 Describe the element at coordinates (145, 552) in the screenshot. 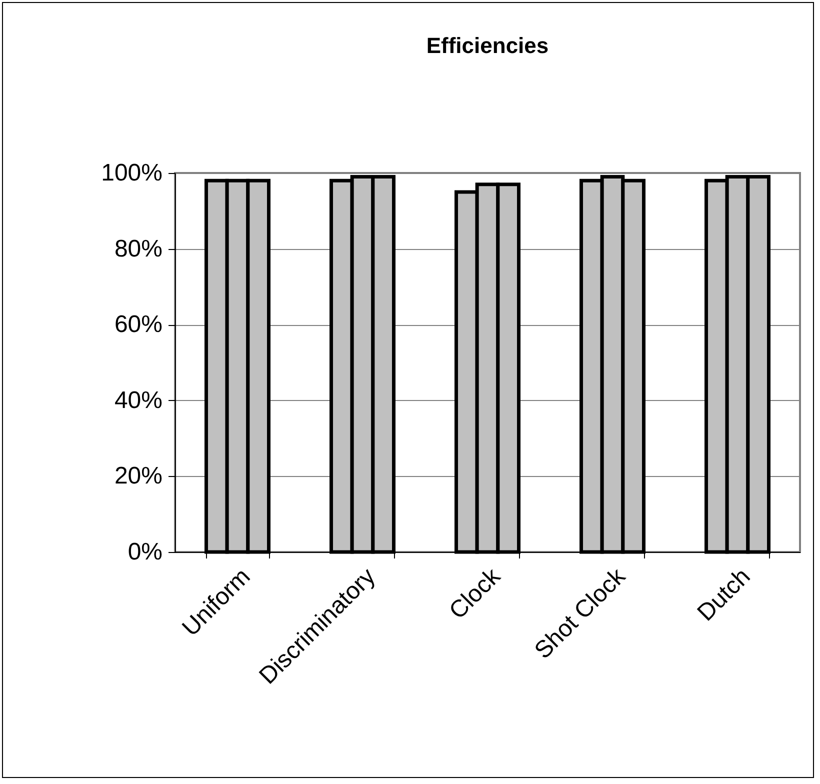

I see `y-tick-label: 0%` at that location.